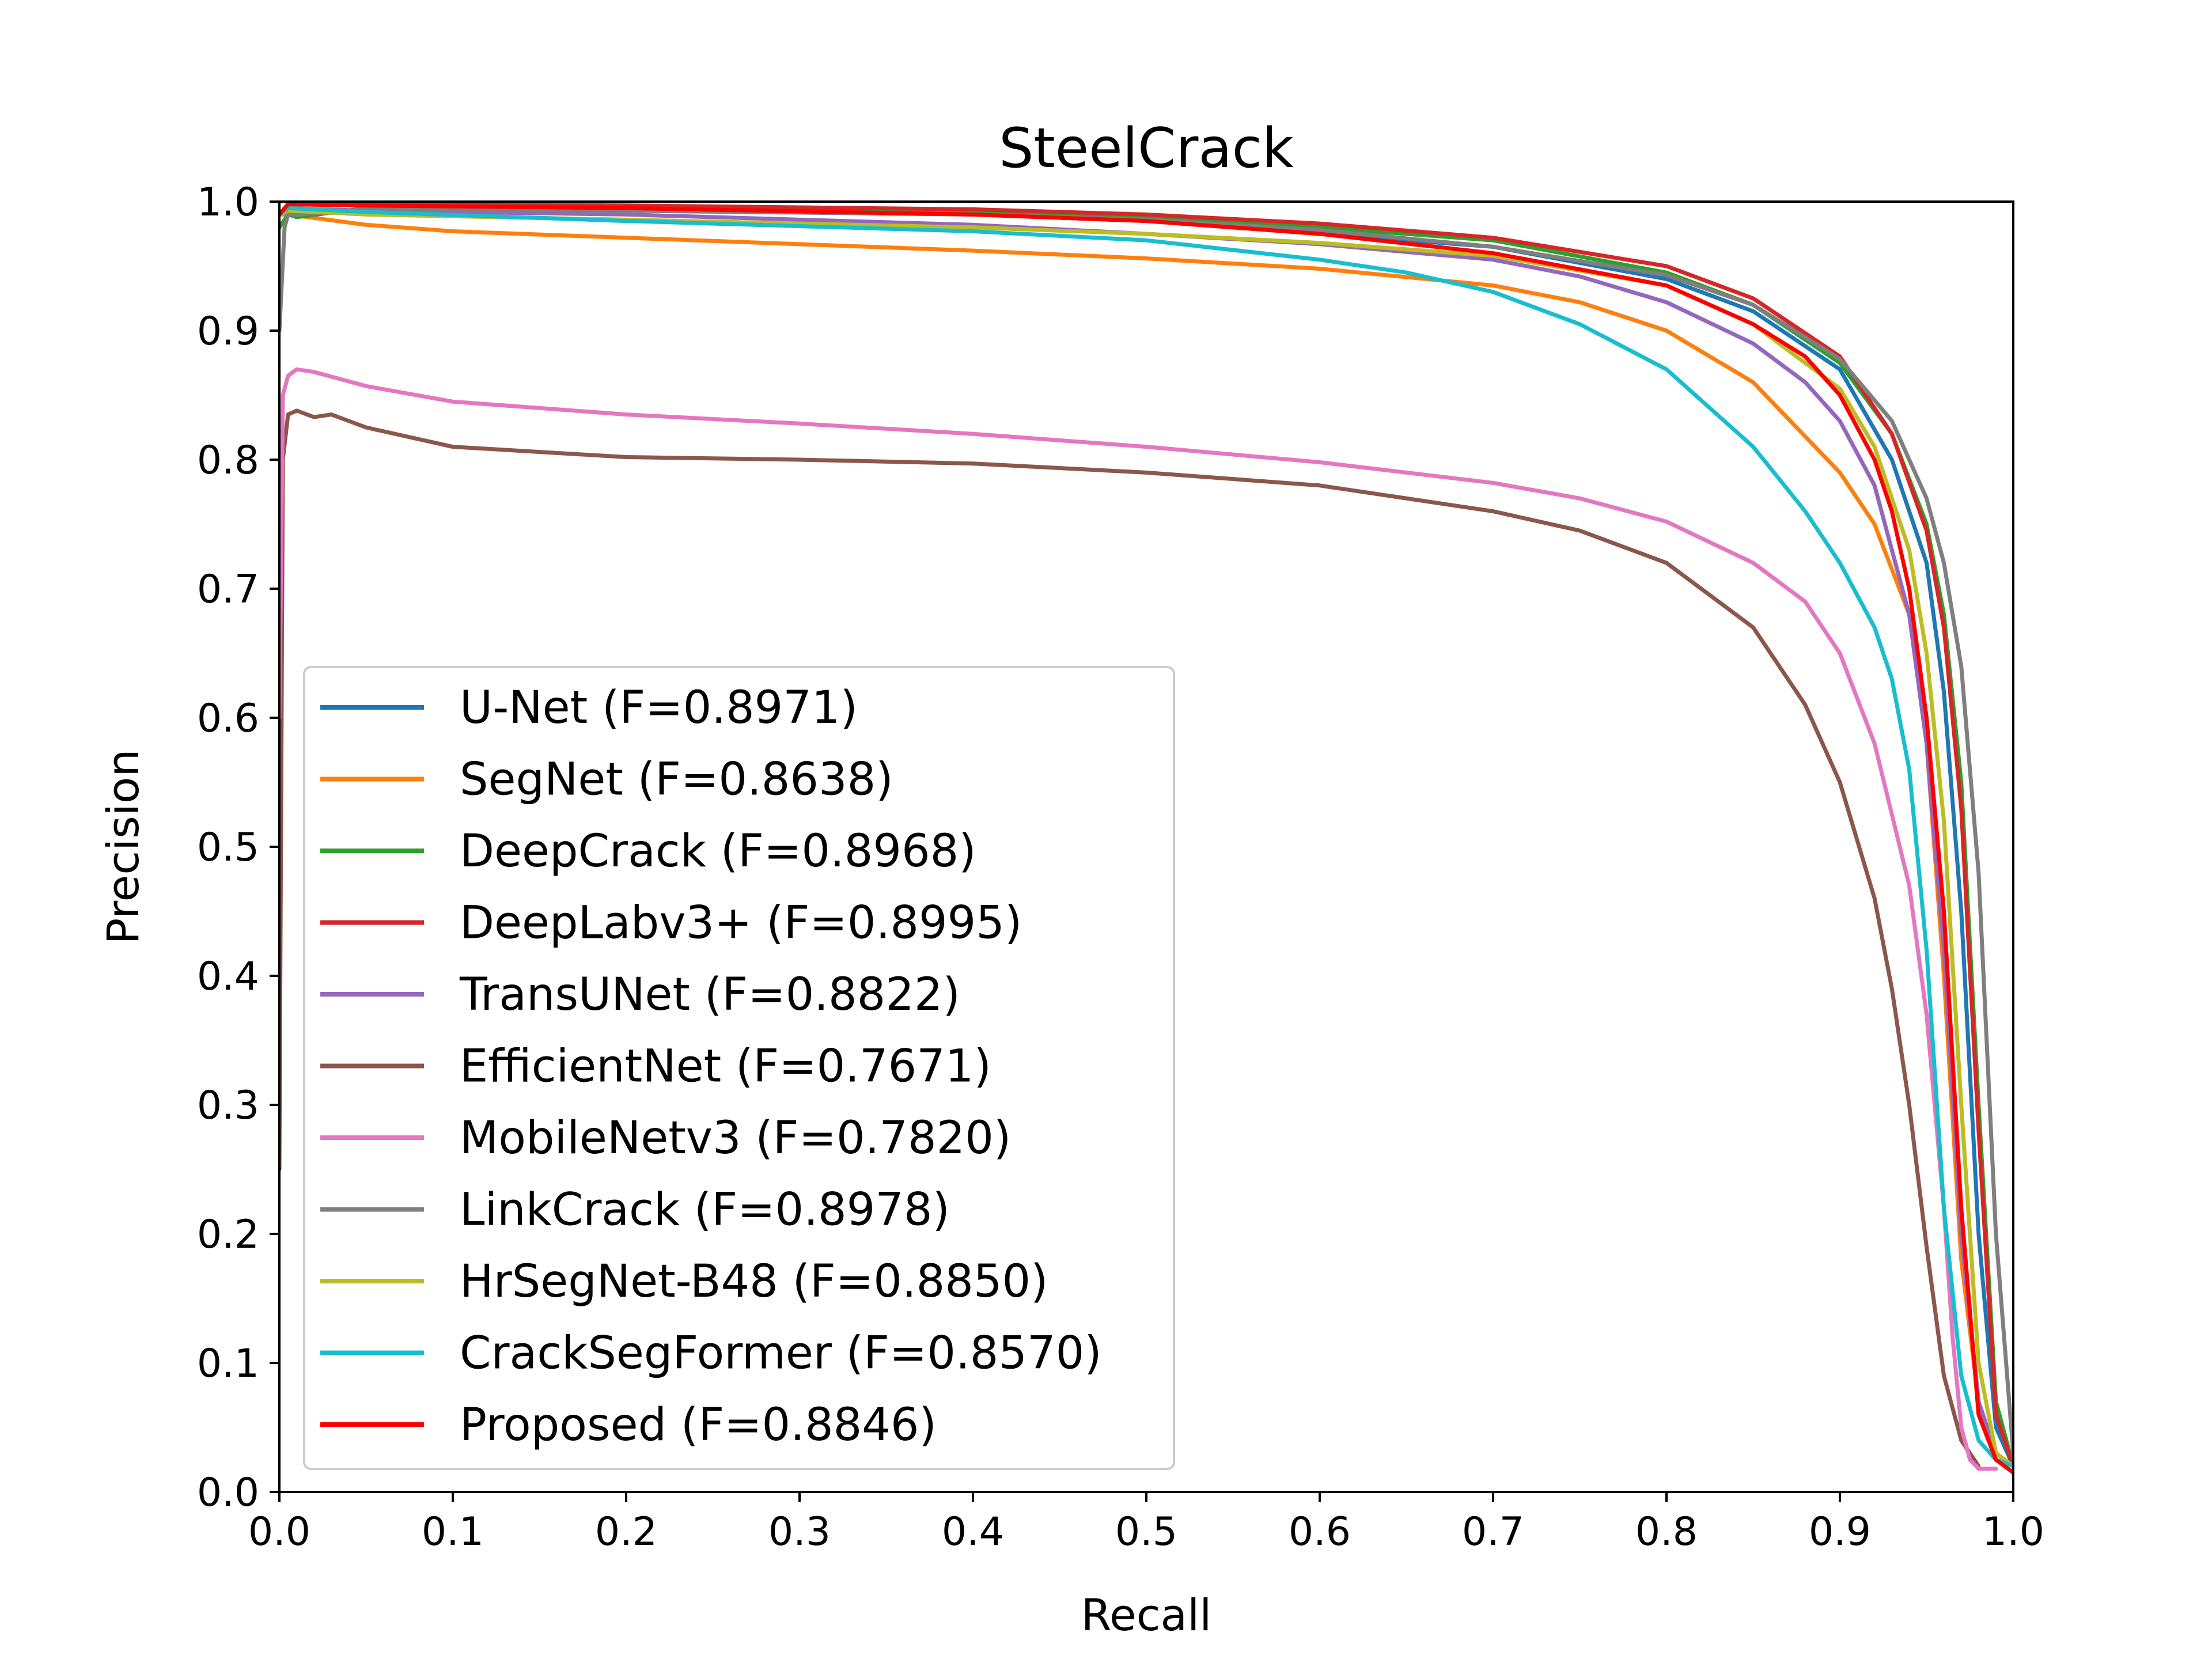 The image size is (2212, 1659). What do you see at coordinates (1320, 1532) in the screenshot?
I see `x-tick-label: 0.6` at bounding box center [1320, 1532].